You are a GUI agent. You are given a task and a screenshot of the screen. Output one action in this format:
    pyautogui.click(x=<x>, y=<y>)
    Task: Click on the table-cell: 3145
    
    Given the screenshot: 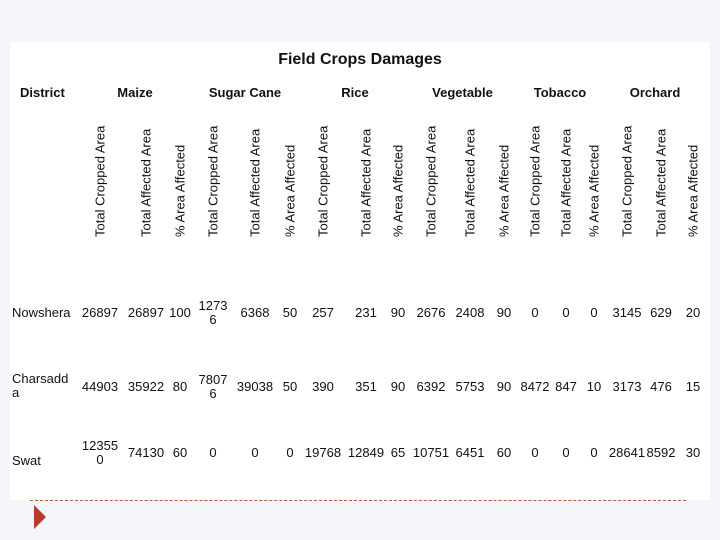 What is the action you would take?
    pyautogui.click(x=627, y=312)
    